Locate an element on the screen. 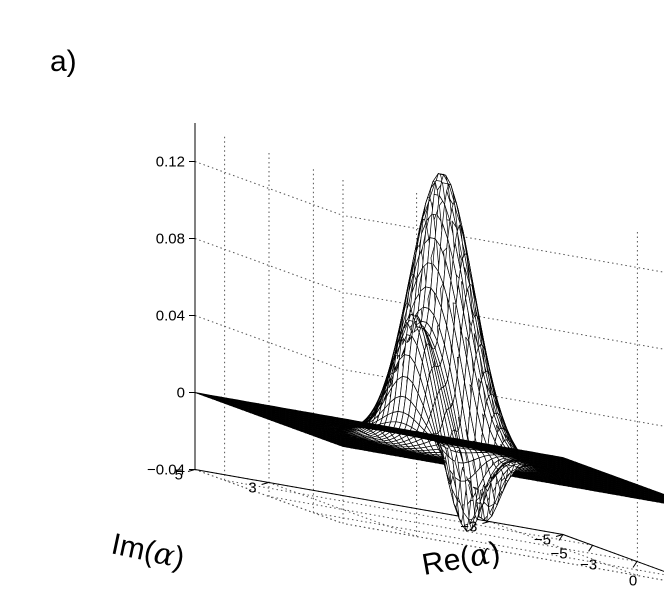  re-tick-label: −5 is located at coordinates (558, 554).